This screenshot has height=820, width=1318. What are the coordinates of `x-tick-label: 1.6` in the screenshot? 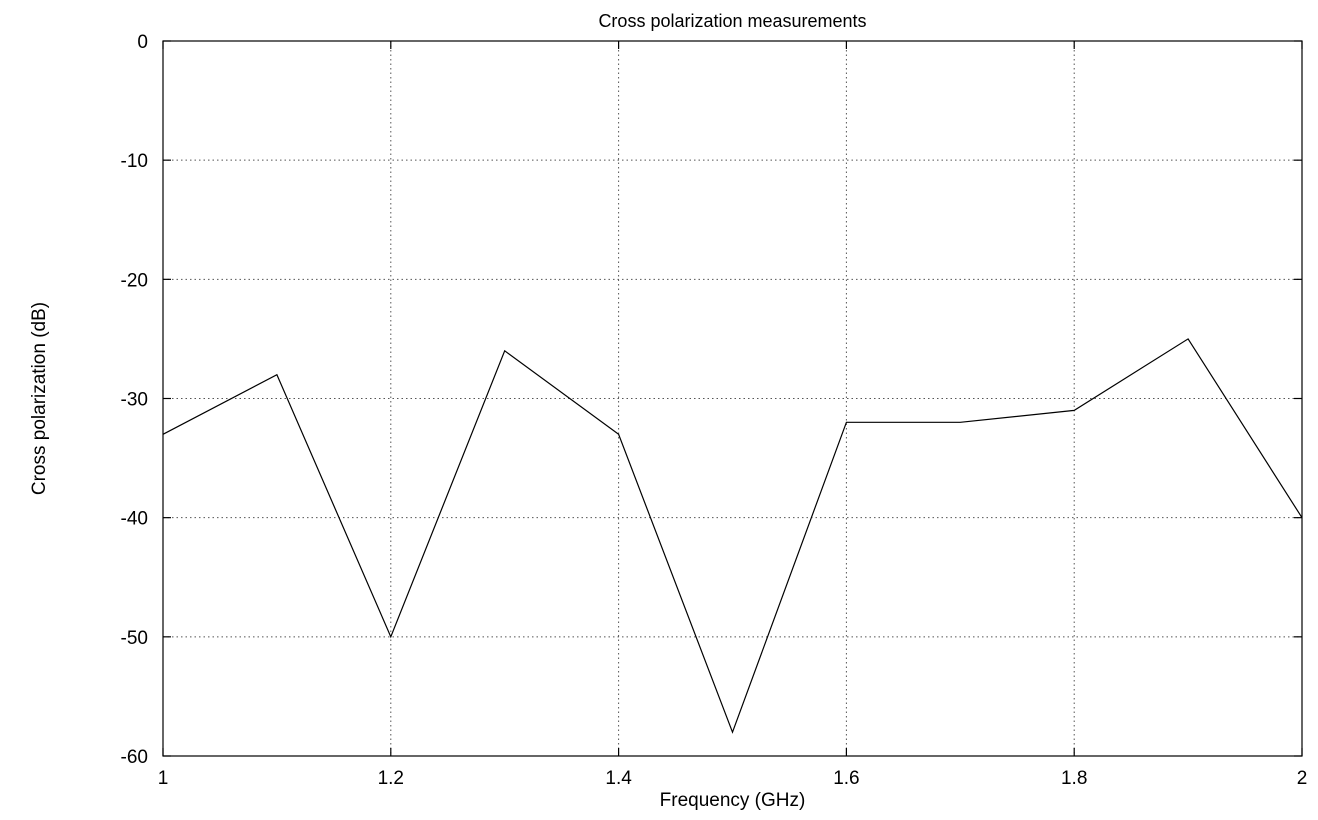 It's located at (846, 778).